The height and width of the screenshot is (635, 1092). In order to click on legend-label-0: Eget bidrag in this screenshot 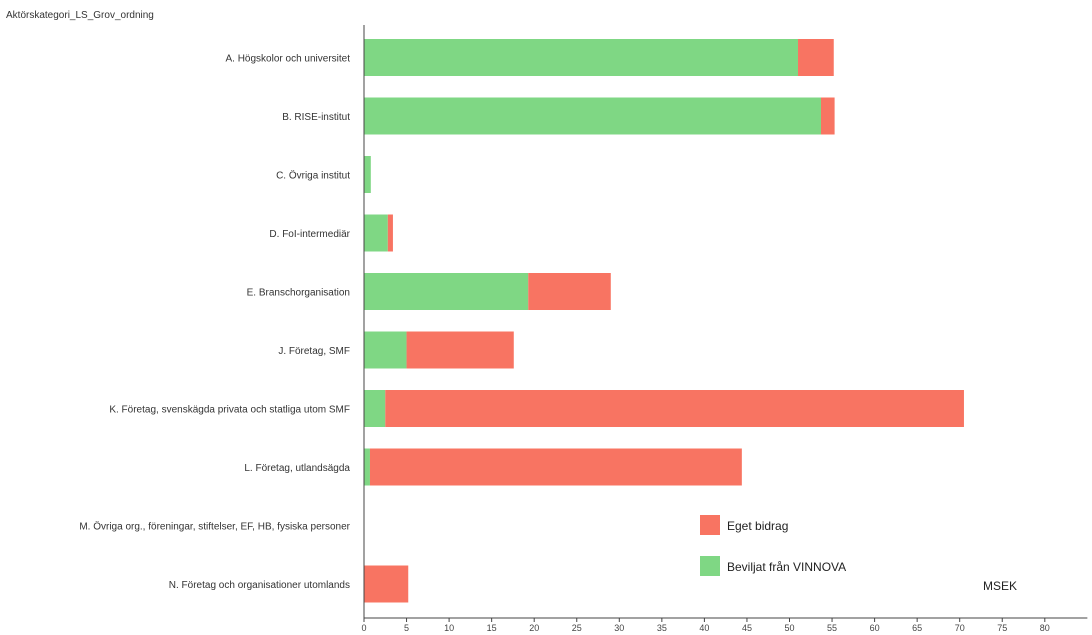, I will do `click(757, 526)`.